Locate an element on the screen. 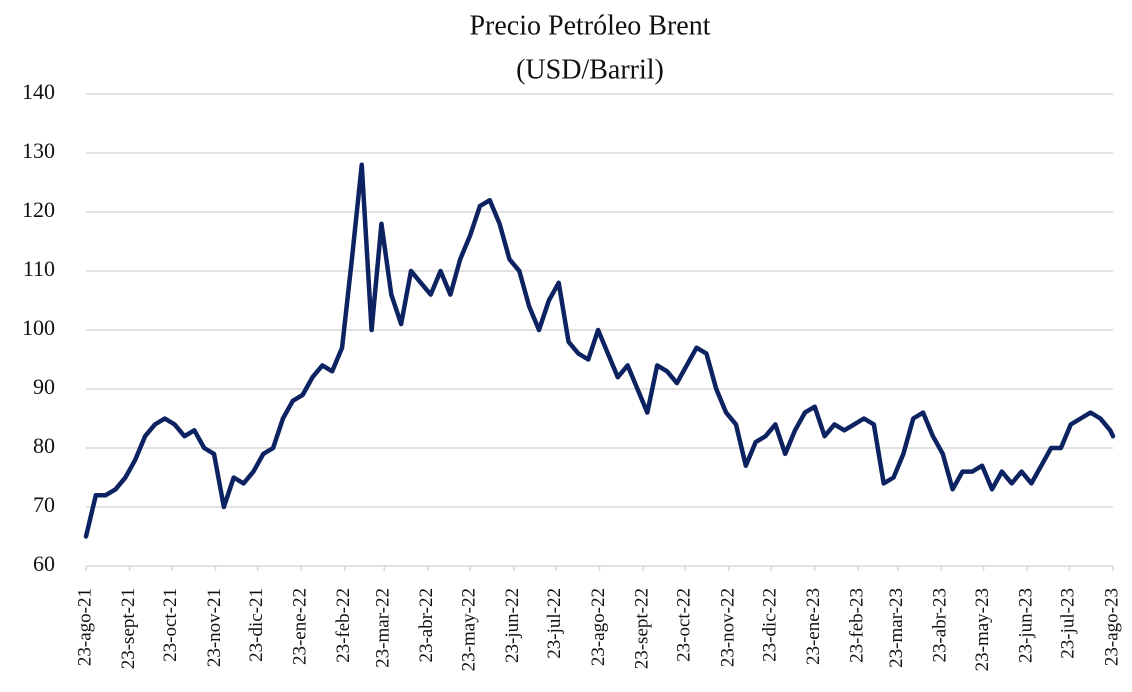 The height and width of the screenshot is (692, 1132). x-tick-label: 23-feb-22 is located at coordinates (343, 625).